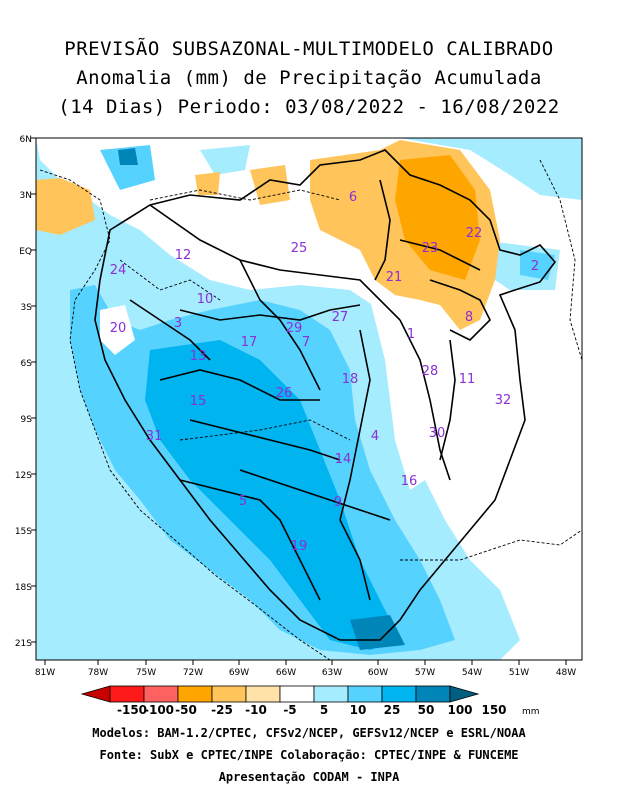 The image size is (618, 800). I want to click on lat-label: 9S, so click(27, 420).